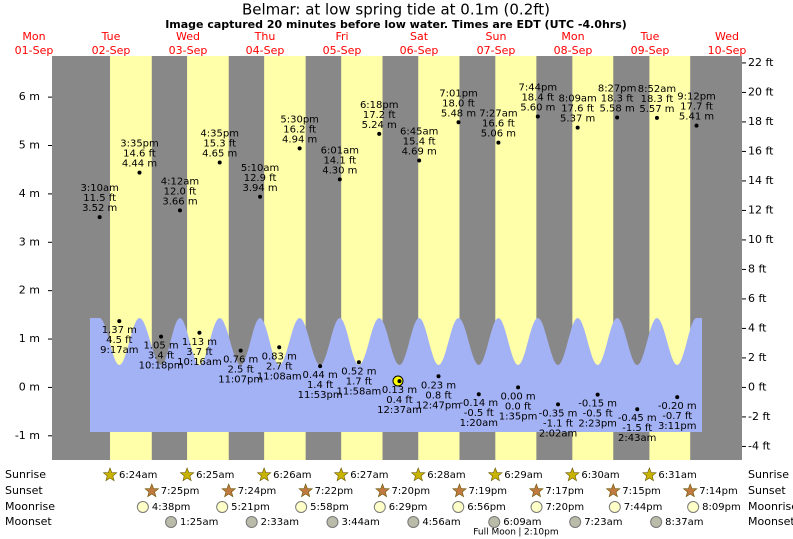 The width and height of the screenshot is (793, 539). I want to click on weekday-label: Tue, so click(650, 36).